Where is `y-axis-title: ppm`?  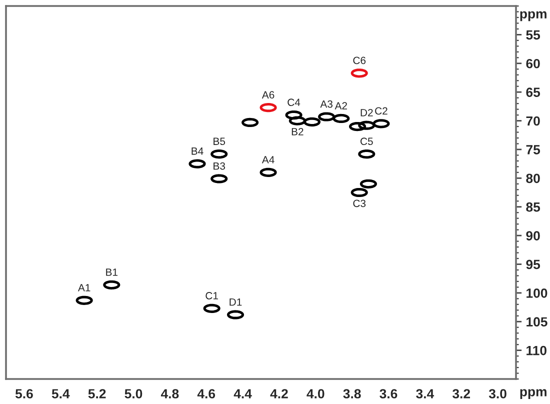 y-axis-title: ppm is located at coordinates (533, 16).